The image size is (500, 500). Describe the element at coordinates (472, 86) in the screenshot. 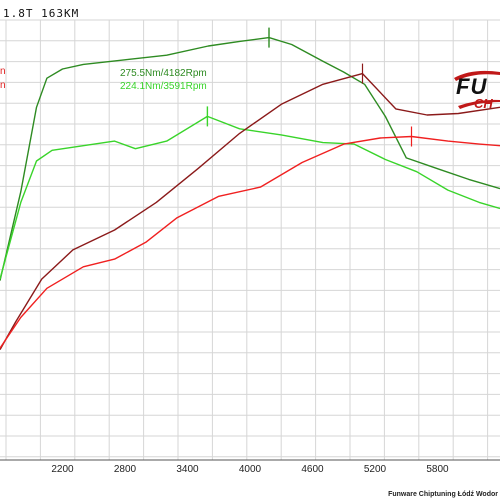

I see `logo-text-top: FU` at that location.